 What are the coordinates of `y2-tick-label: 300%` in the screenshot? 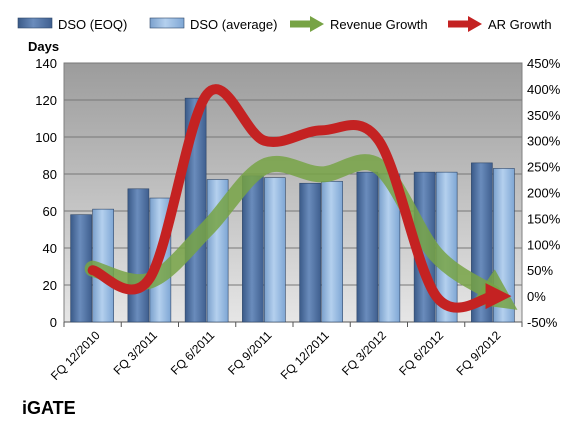 It's located at (544, 141).